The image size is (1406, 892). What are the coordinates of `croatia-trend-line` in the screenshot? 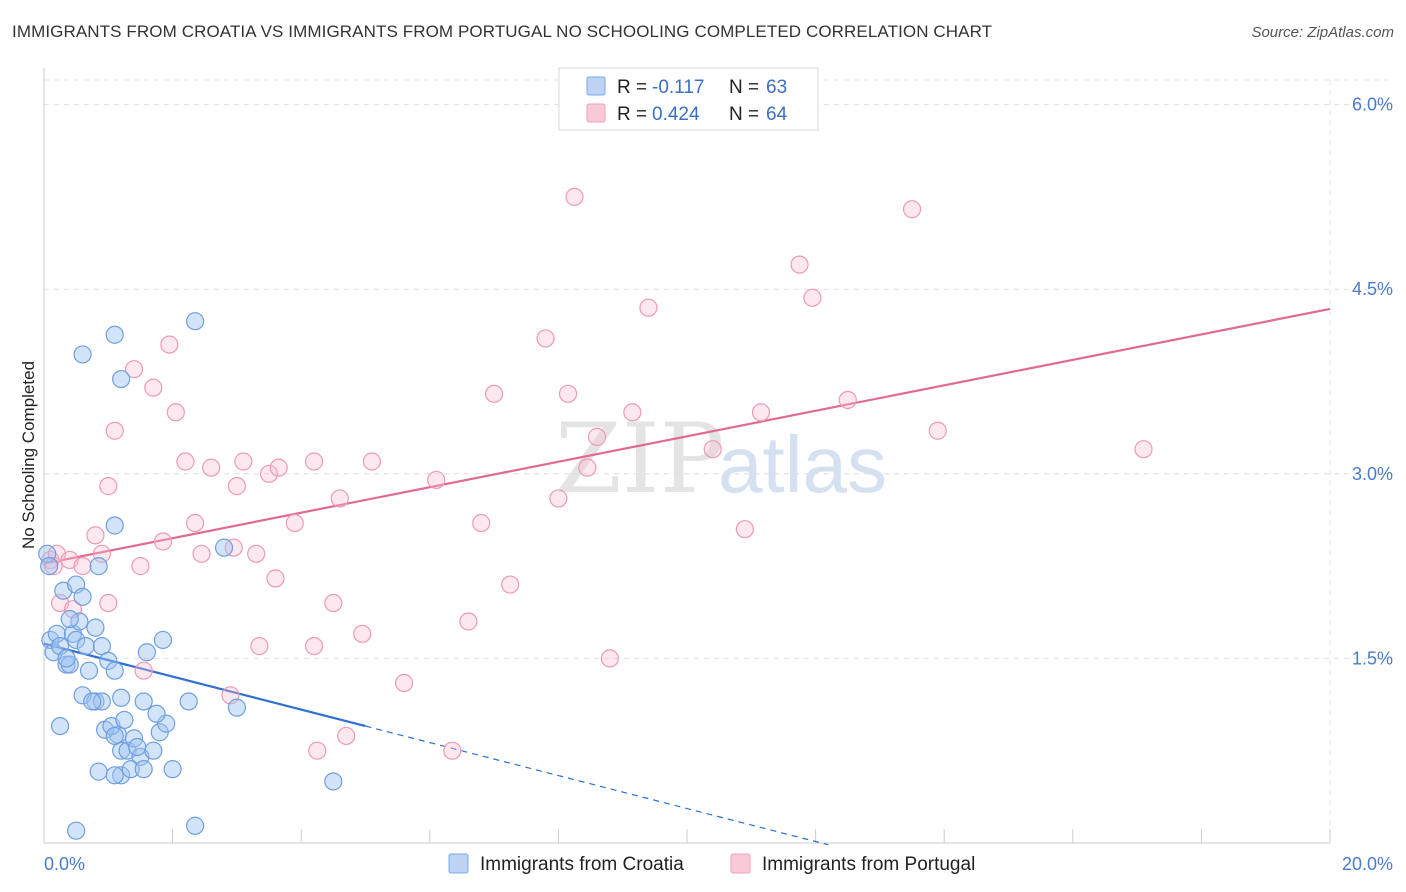 It's located at (204, 685).